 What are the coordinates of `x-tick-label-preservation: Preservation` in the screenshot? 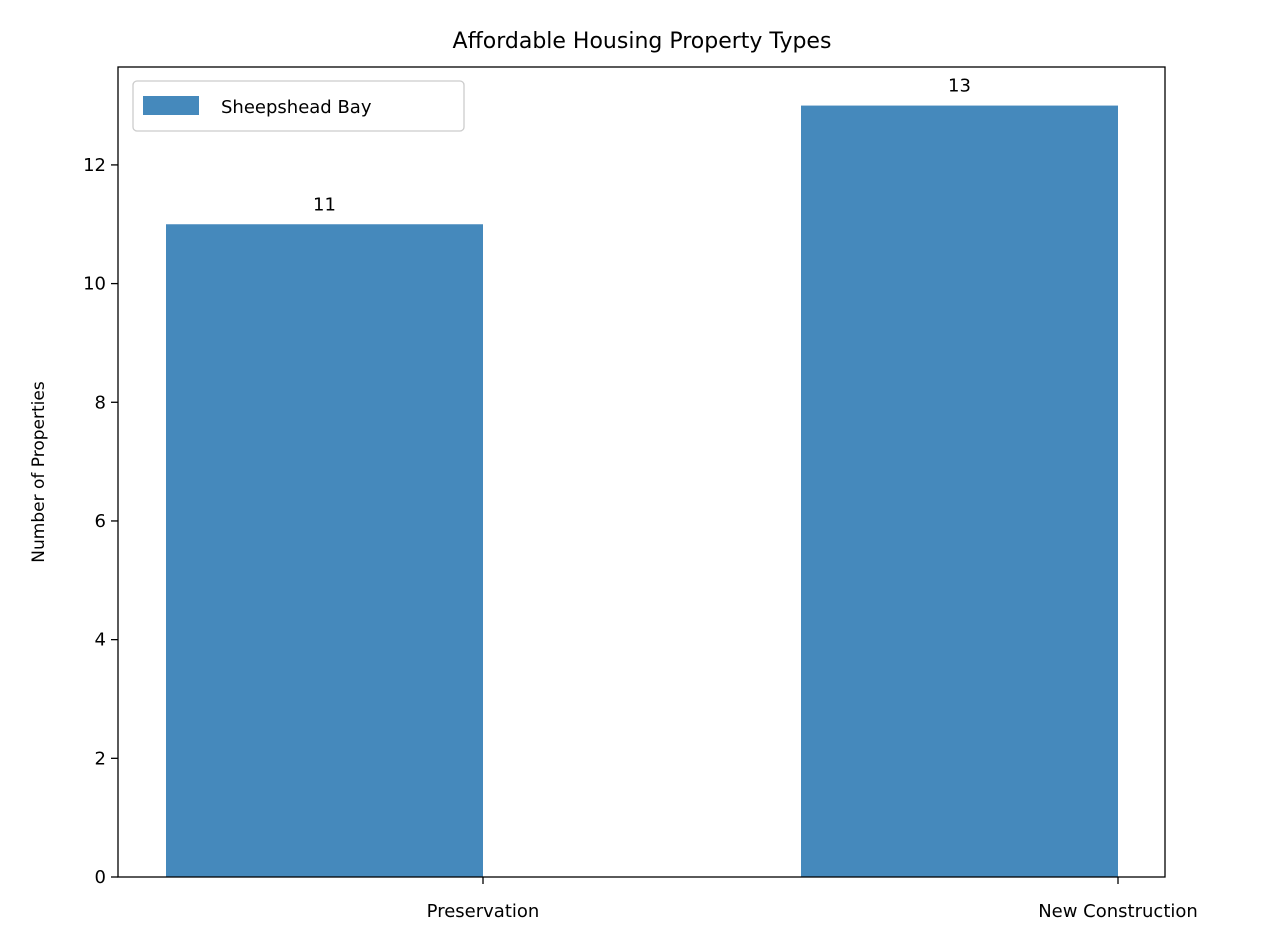 It's located at (483, 911).